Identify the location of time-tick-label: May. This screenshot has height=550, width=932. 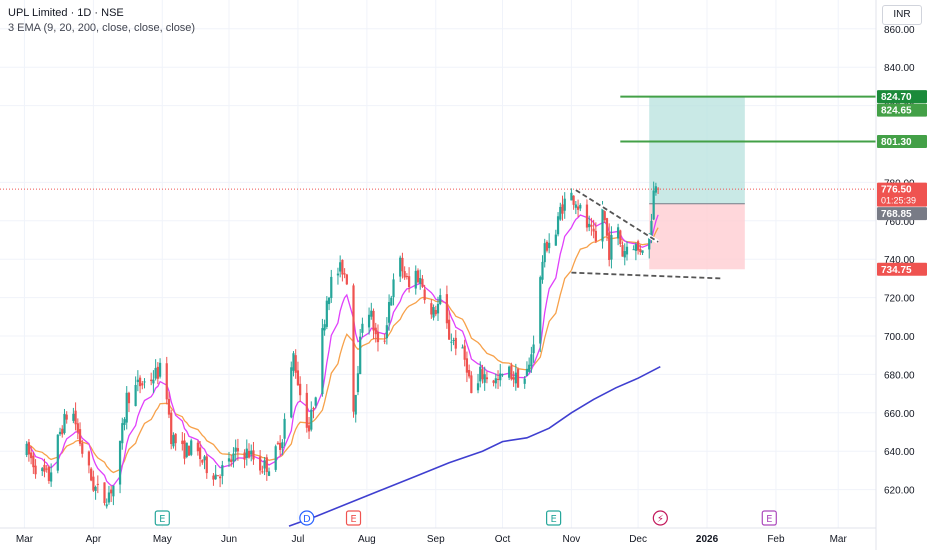
(162, 539).